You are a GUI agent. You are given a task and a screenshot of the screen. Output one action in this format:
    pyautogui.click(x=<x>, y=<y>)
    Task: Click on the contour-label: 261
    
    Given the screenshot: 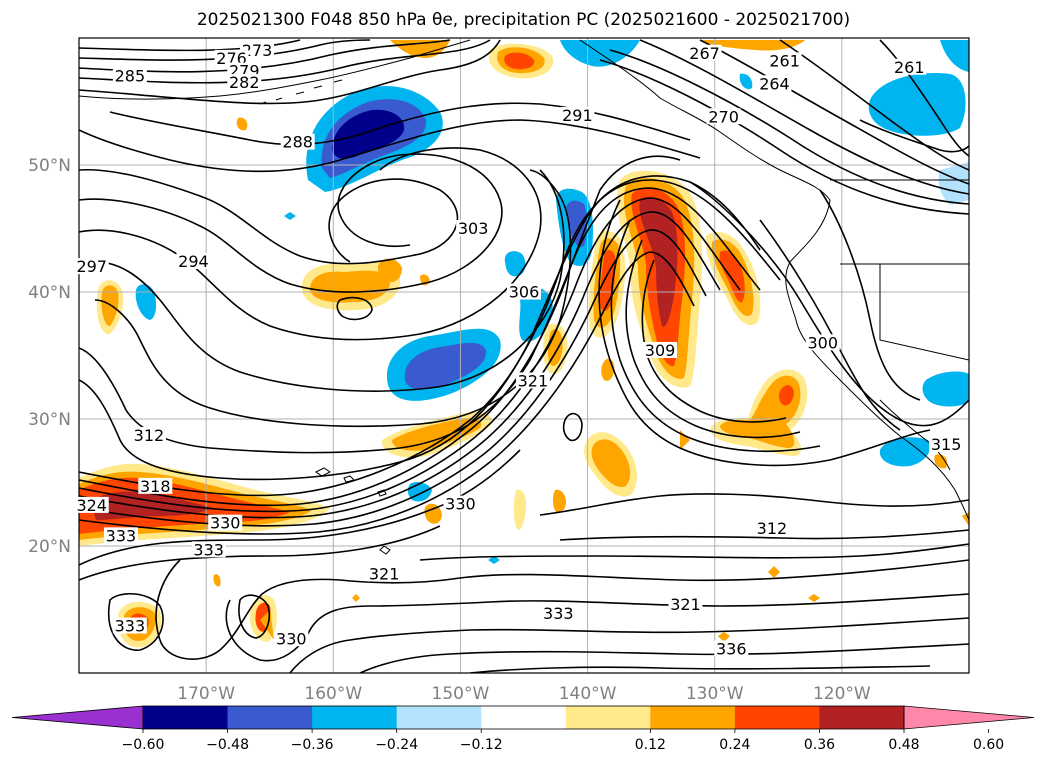 What is the action you would take?
    pyautogui.click(x=909, y=67)
    